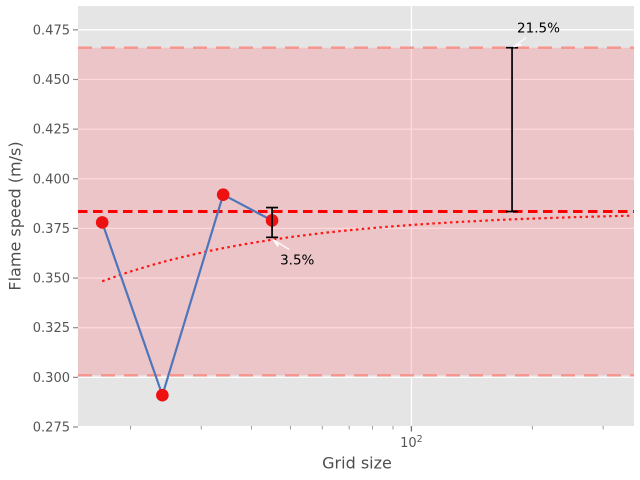  I want to click on y-tick-label: 0.300, so click(51, 378).